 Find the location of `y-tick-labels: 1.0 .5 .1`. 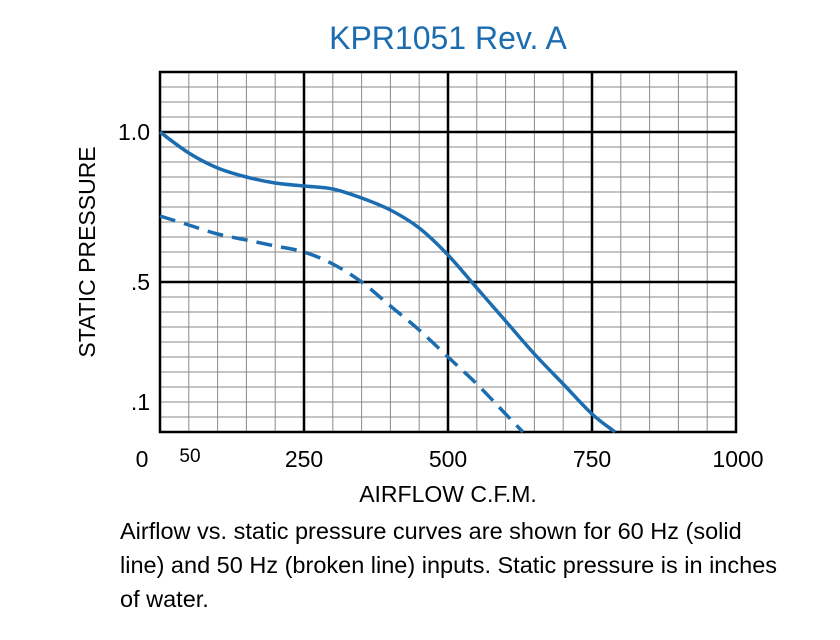

y-tick-labels: 1.0 .5 .1 is located at coordinates (134, 267).